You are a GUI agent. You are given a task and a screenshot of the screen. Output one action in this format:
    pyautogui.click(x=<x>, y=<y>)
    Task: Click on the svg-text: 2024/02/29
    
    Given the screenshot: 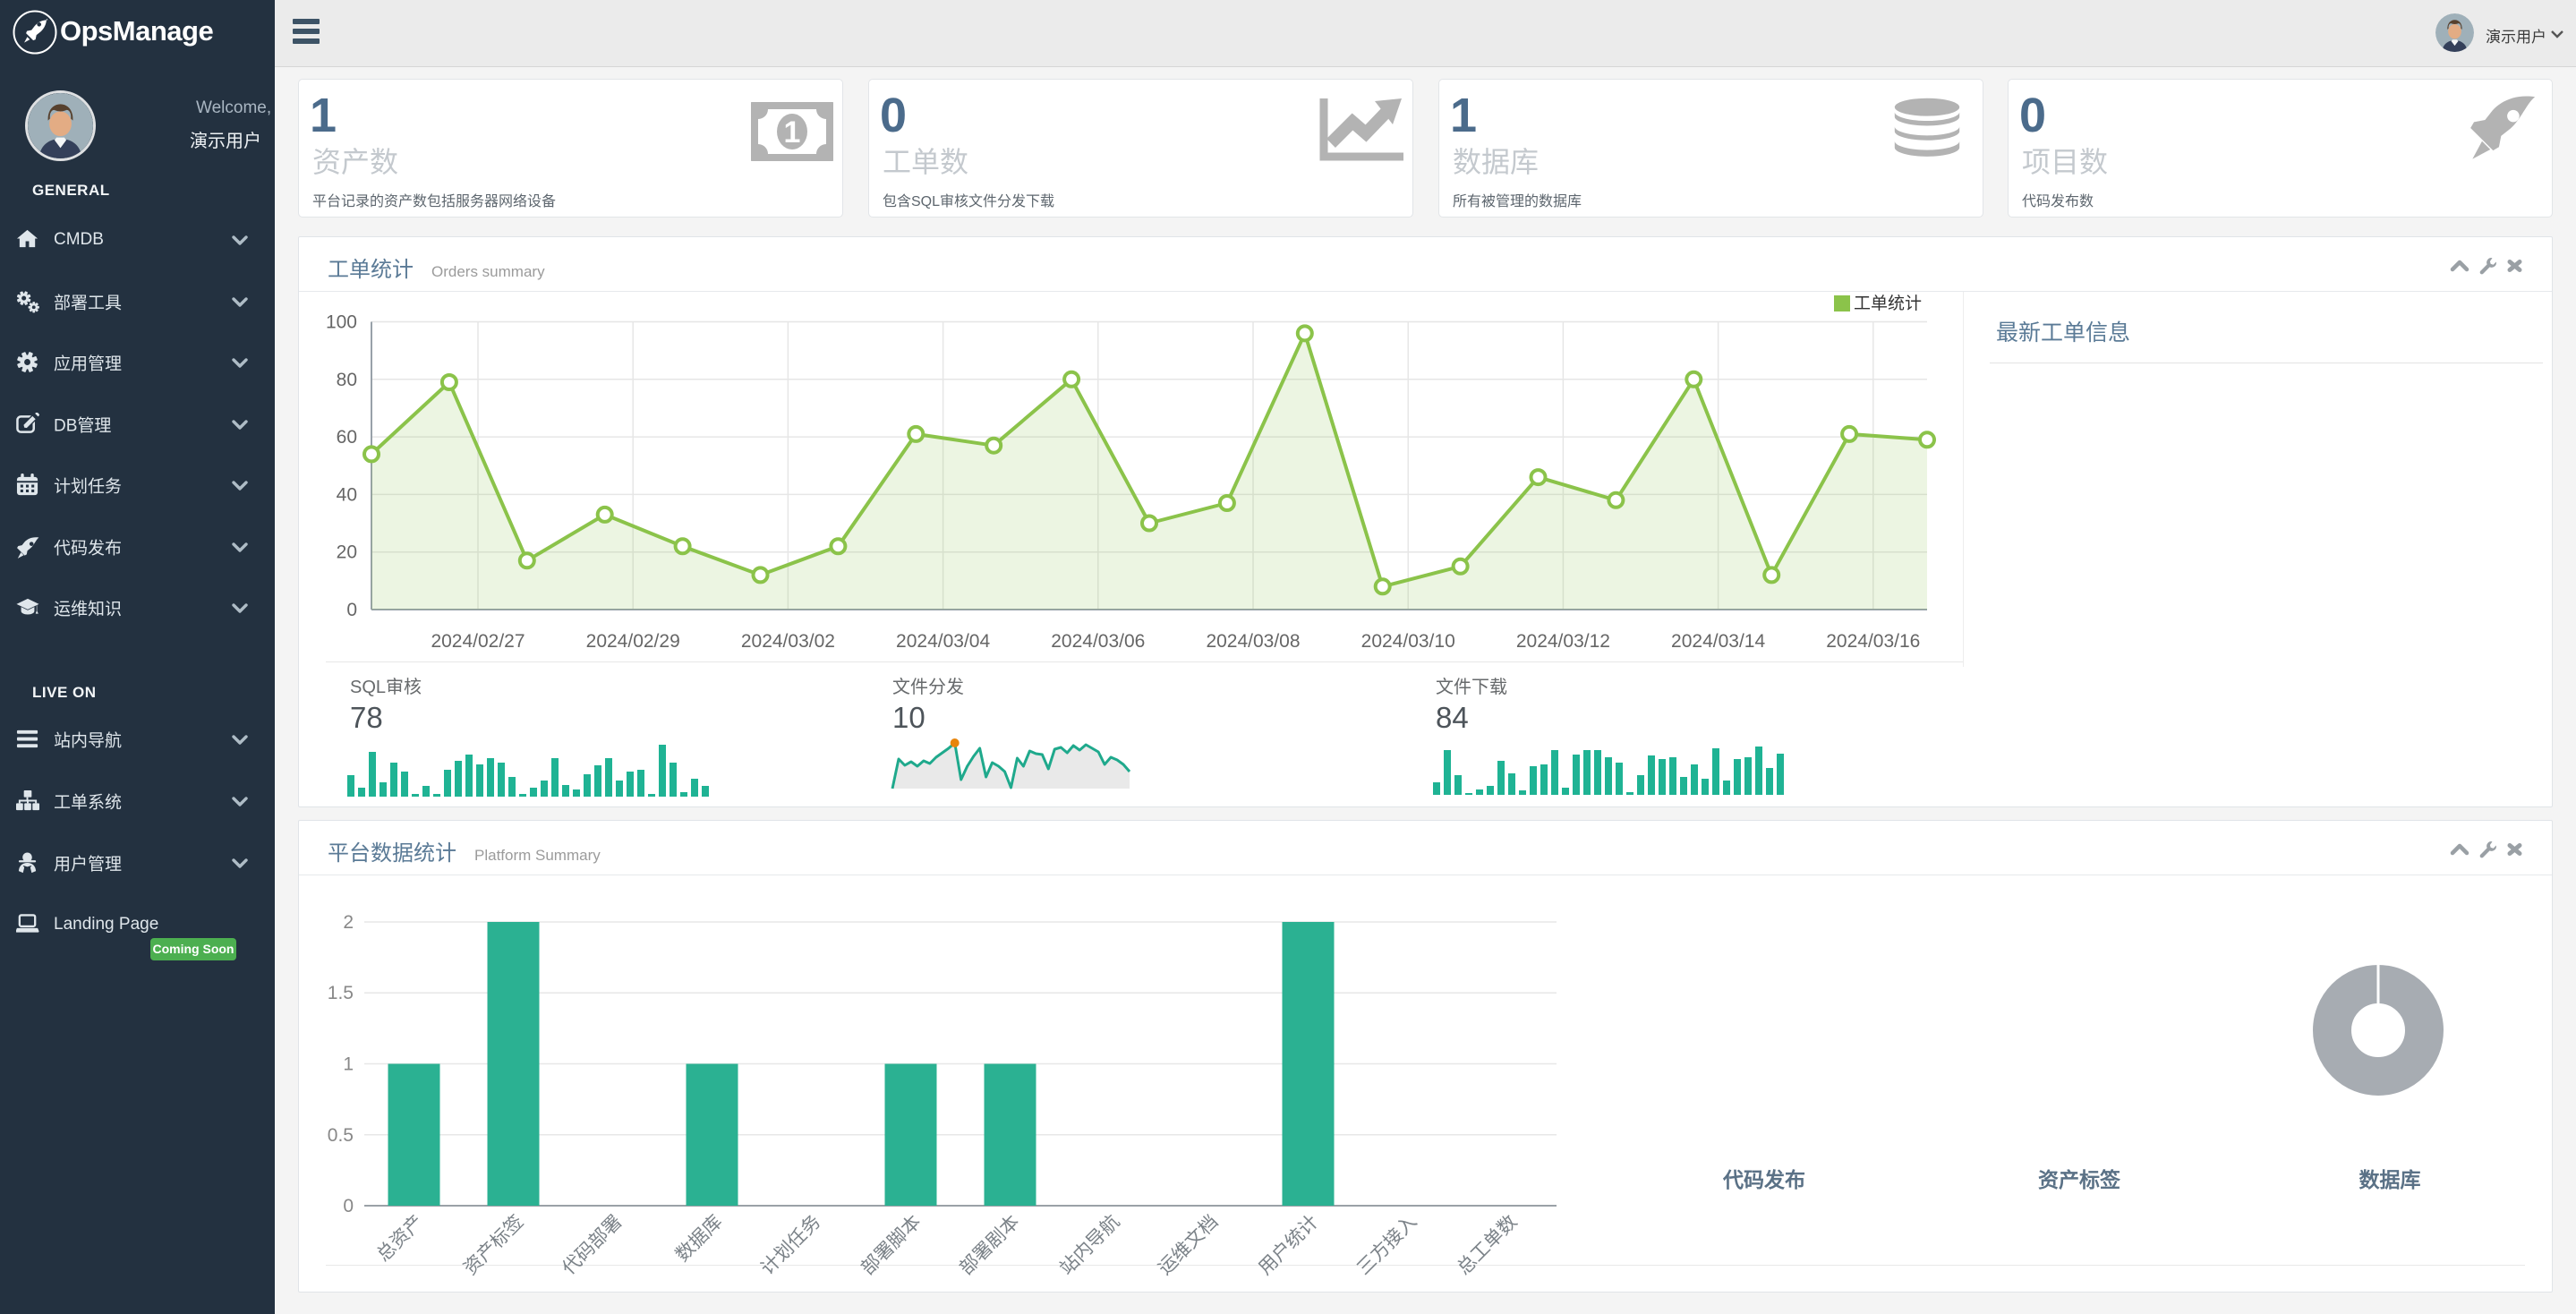 What is the action you would take?
    pyautogui.click(x=633, y=641)
    